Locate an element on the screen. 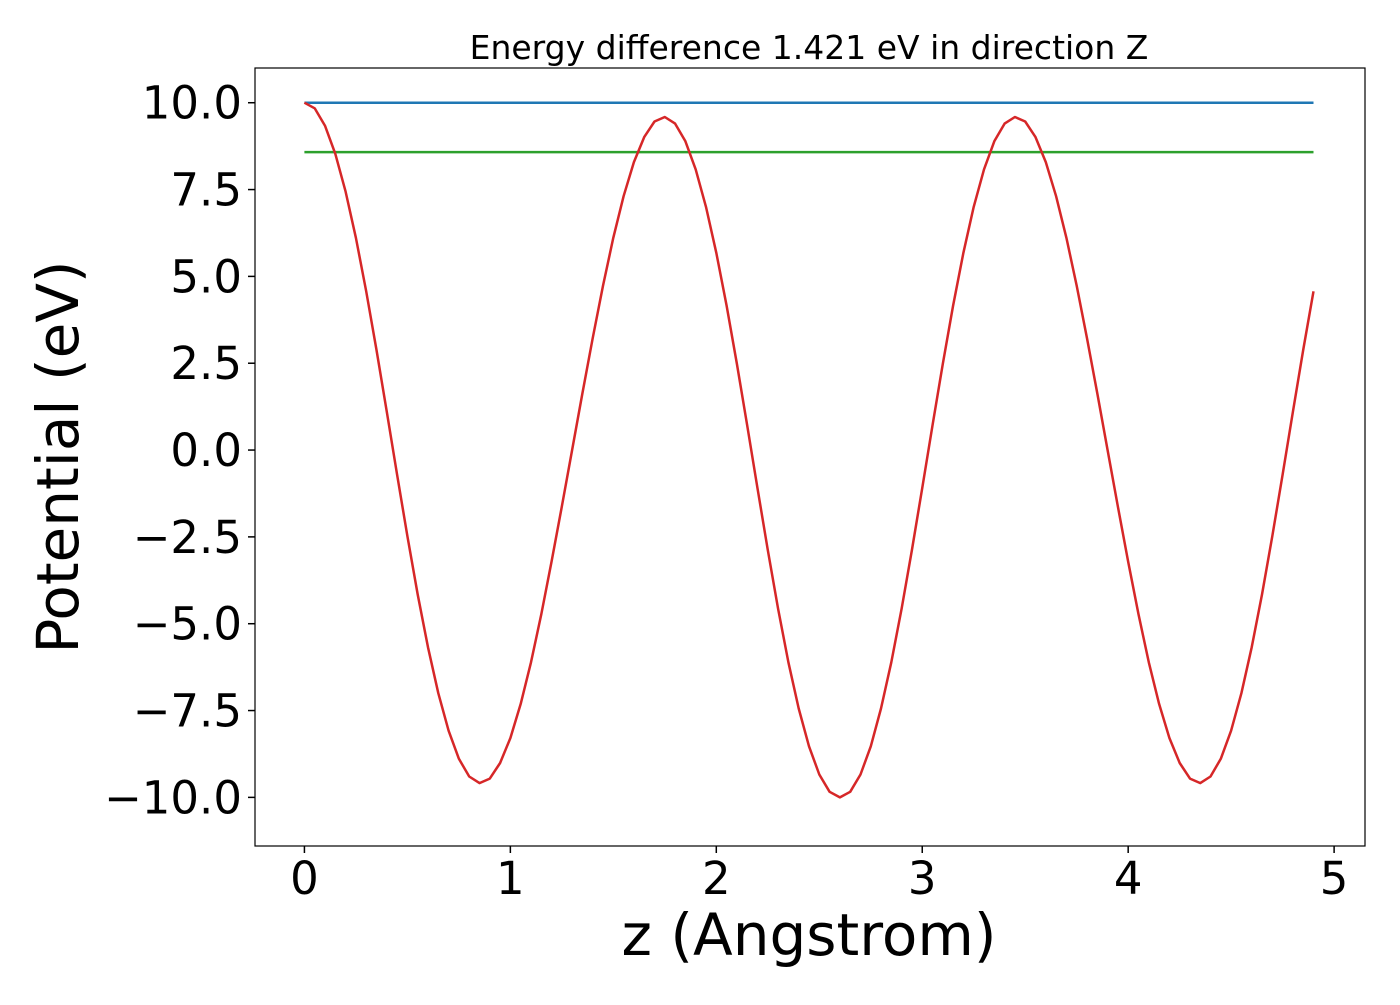  y-axis-label: Potential (eV) is located at coordinates (58, 456).